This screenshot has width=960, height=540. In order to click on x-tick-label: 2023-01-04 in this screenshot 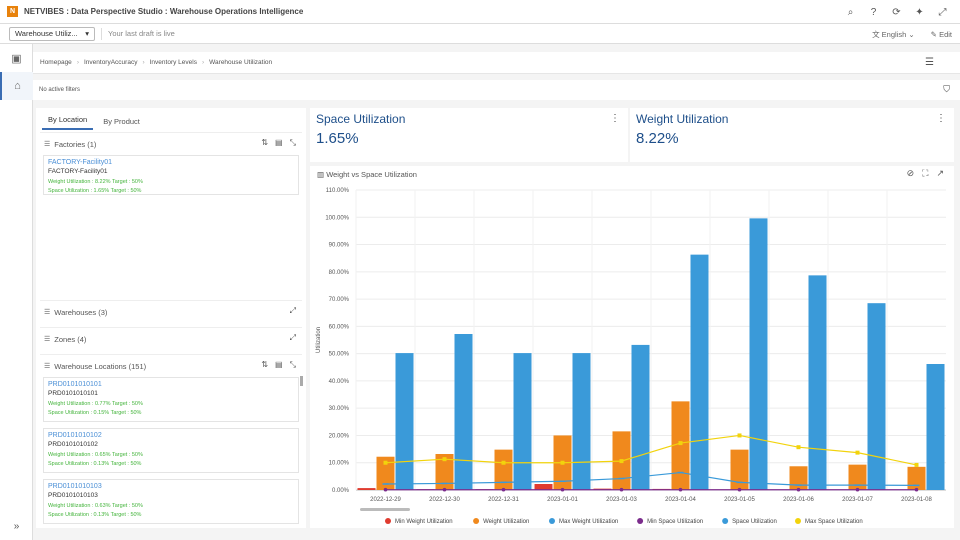, I will do `click(680, 500)`.